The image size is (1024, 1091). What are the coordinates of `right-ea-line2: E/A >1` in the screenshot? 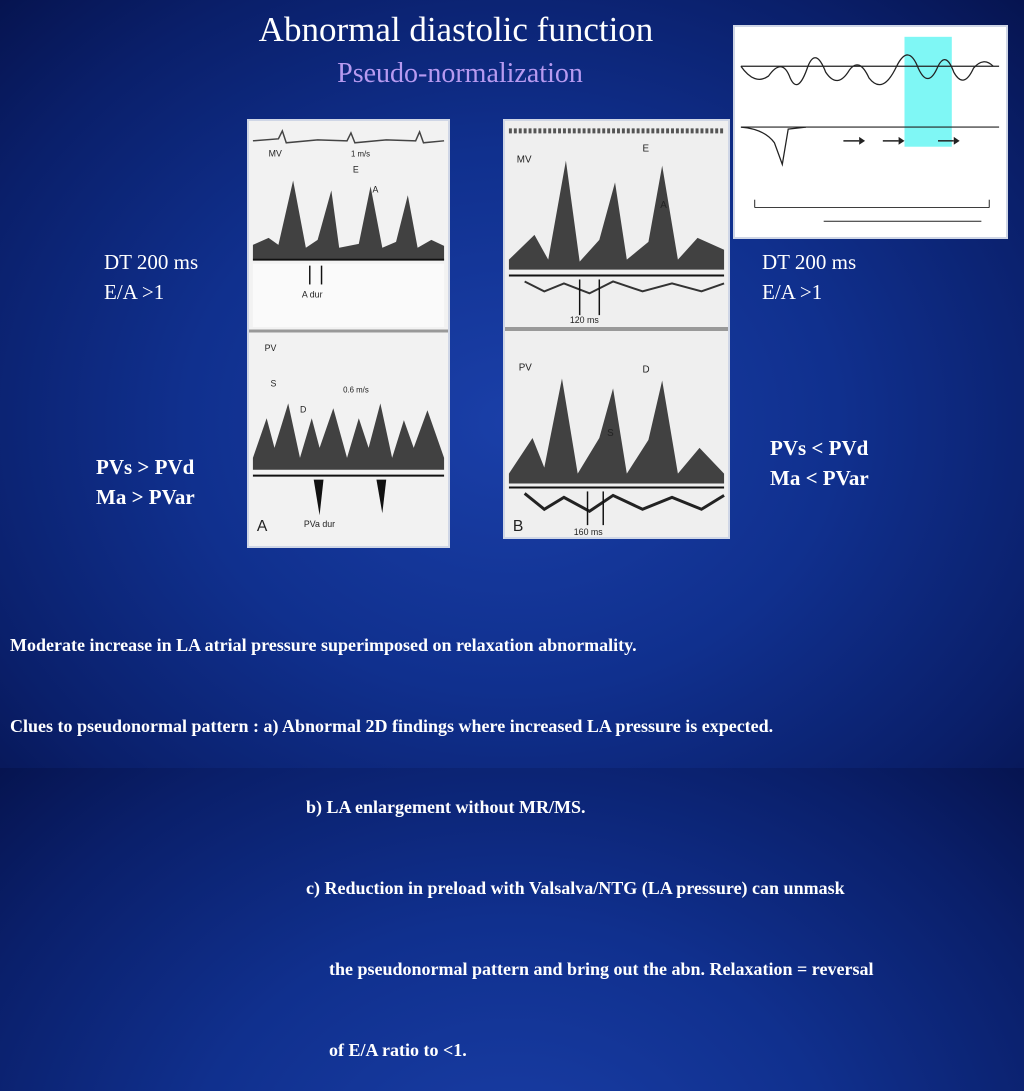 It's located at (792, 292).